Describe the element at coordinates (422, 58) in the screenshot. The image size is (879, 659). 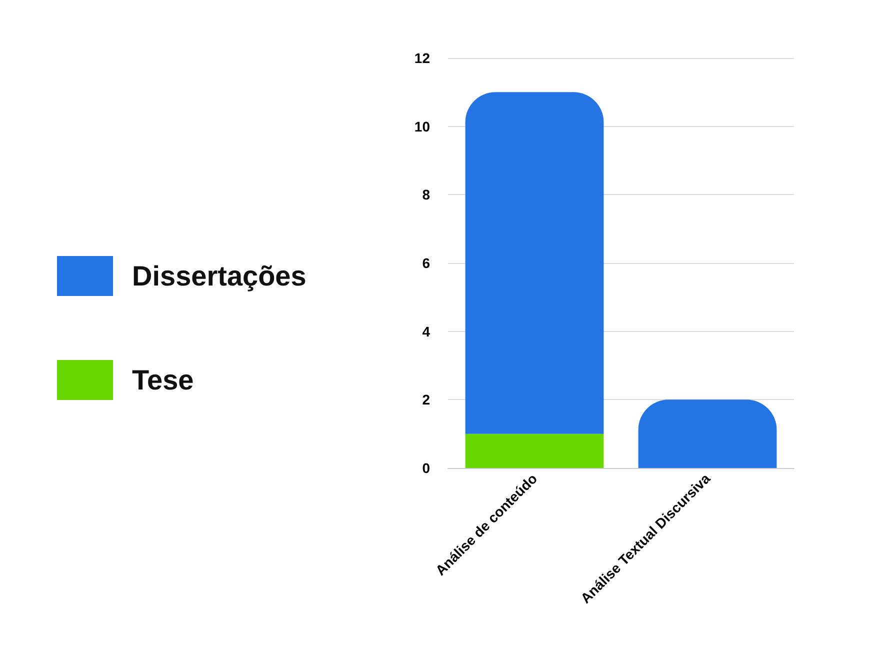
I see `y-tick-label: 12` at that location.